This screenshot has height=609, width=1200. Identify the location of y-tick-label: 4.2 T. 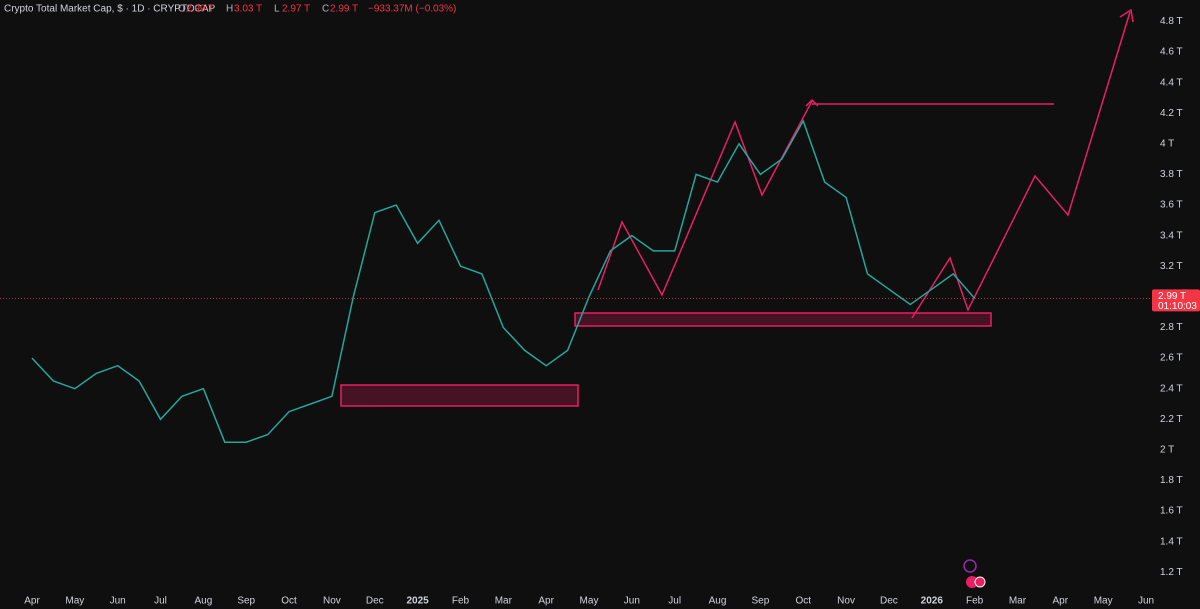
(1171, 113).